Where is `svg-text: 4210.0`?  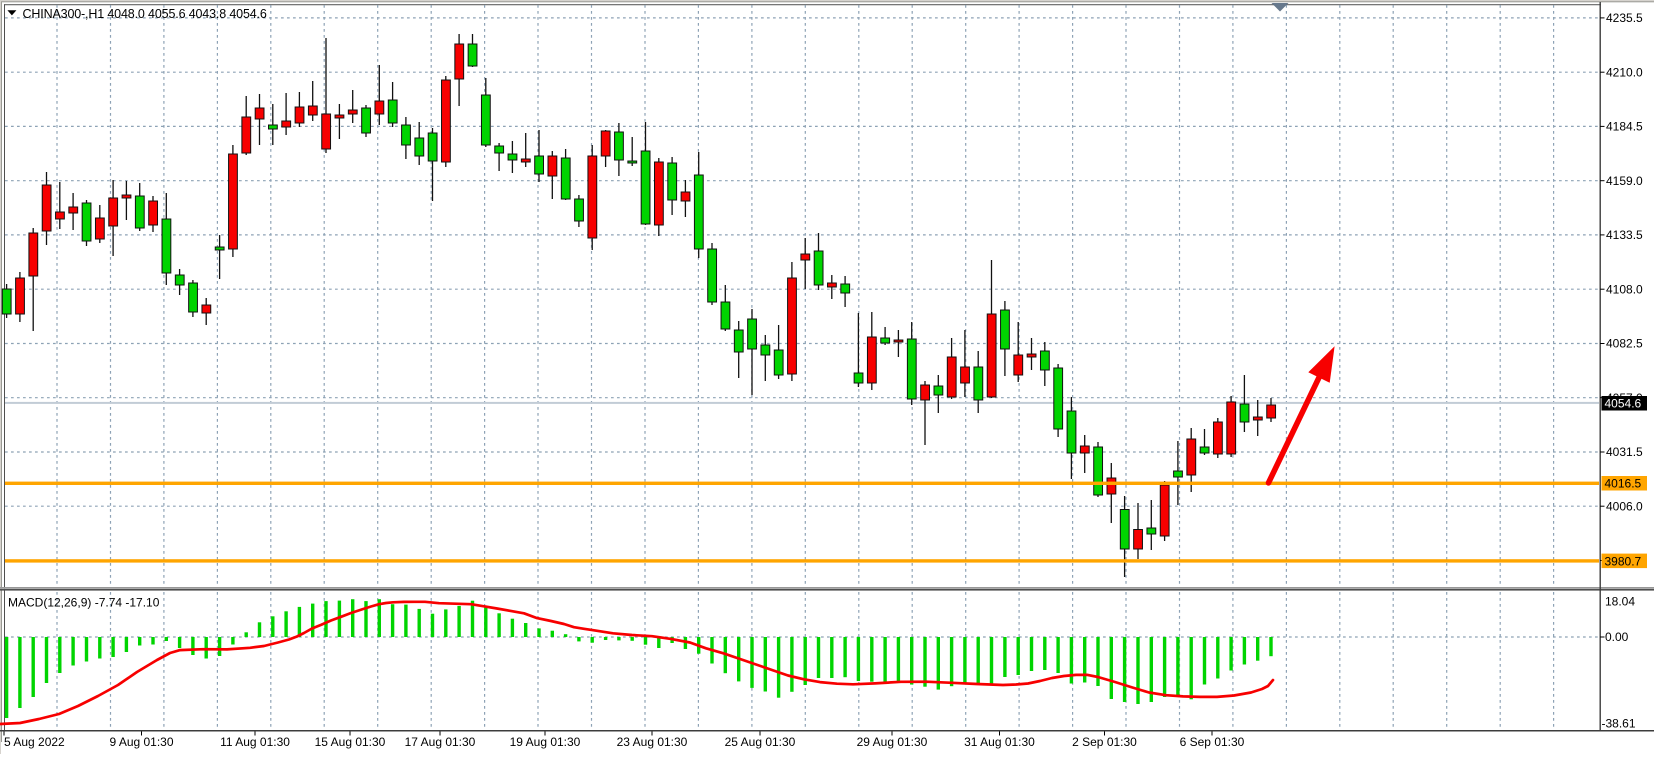 svg-text: 4210.0 is located at coordinates (1624, 72).